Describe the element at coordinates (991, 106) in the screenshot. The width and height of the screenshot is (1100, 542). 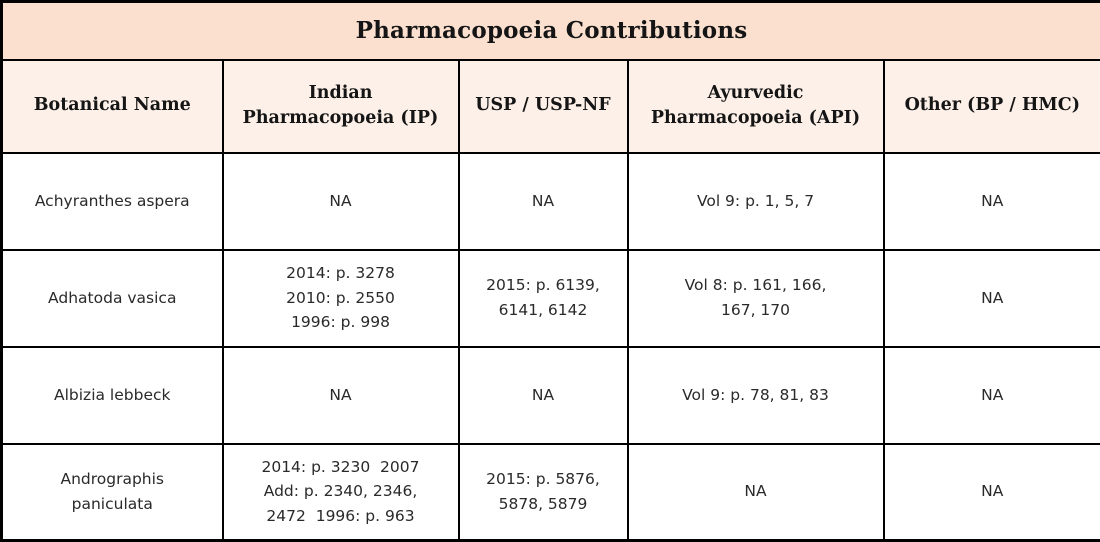
I see `column-header-other-bp-hmc: Other (BP / HMC)` at that location.